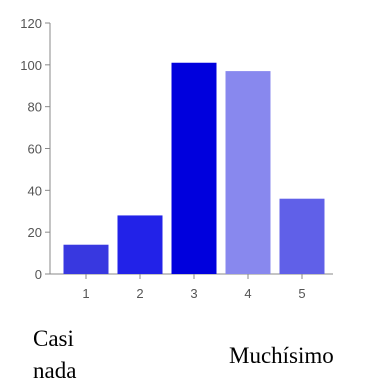 The image size is (373, 387). What do you see at coordinates (31, 23) in the screenshot?
I see `y-tick-label: 120` at bounding box center [31, 23].